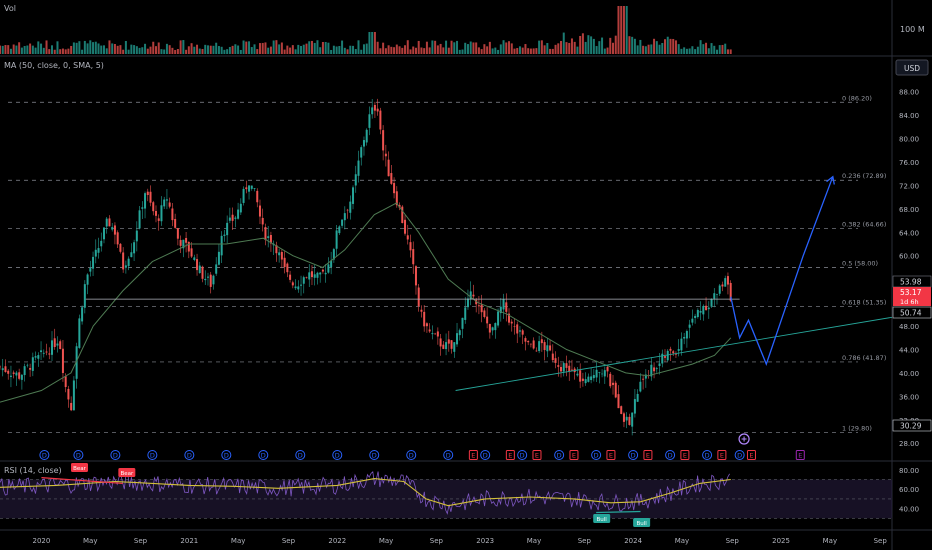  Describe the element at coordinates (42, 541) in the screenshot. I see `time-tick: 2020` at that location.